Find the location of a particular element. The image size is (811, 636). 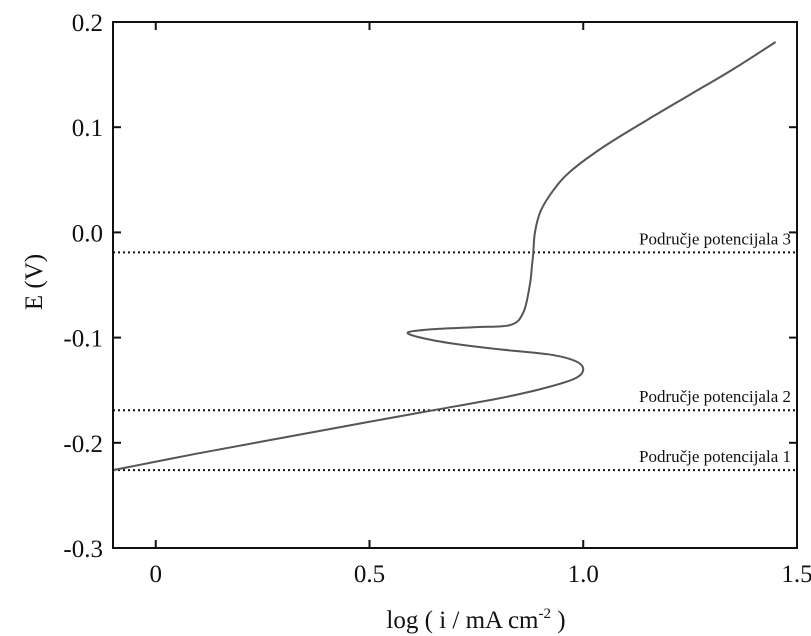

y-tick-label: -0.2 is located at coordinates (83, 444).